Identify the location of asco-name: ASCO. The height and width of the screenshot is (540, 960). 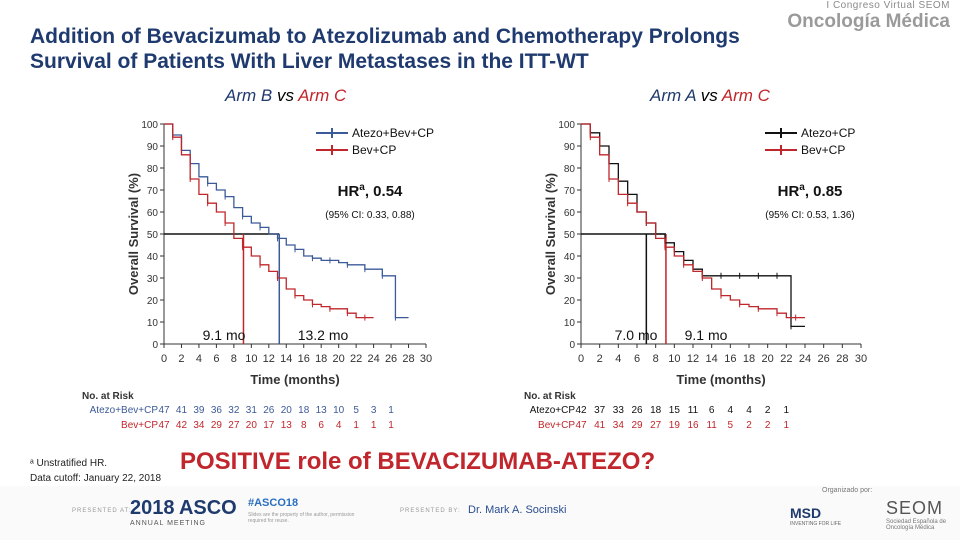
(207, 508).